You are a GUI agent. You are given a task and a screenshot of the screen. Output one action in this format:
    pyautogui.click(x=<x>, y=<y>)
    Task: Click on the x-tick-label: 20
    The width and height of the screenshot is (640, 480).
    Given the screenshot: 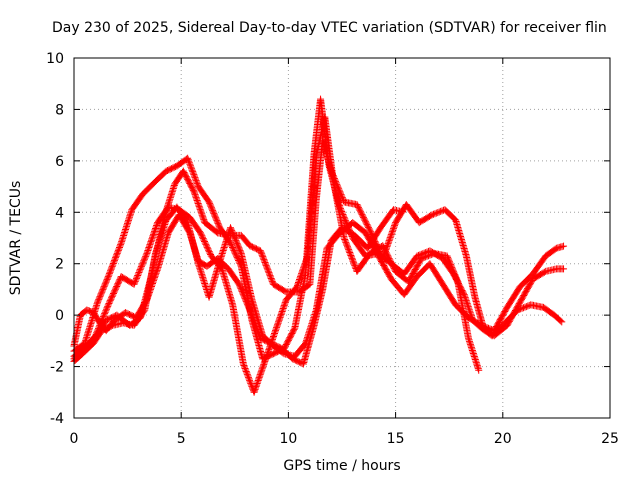 What is the action you would take?
    pyautogui.click(x=503, y=439)
    